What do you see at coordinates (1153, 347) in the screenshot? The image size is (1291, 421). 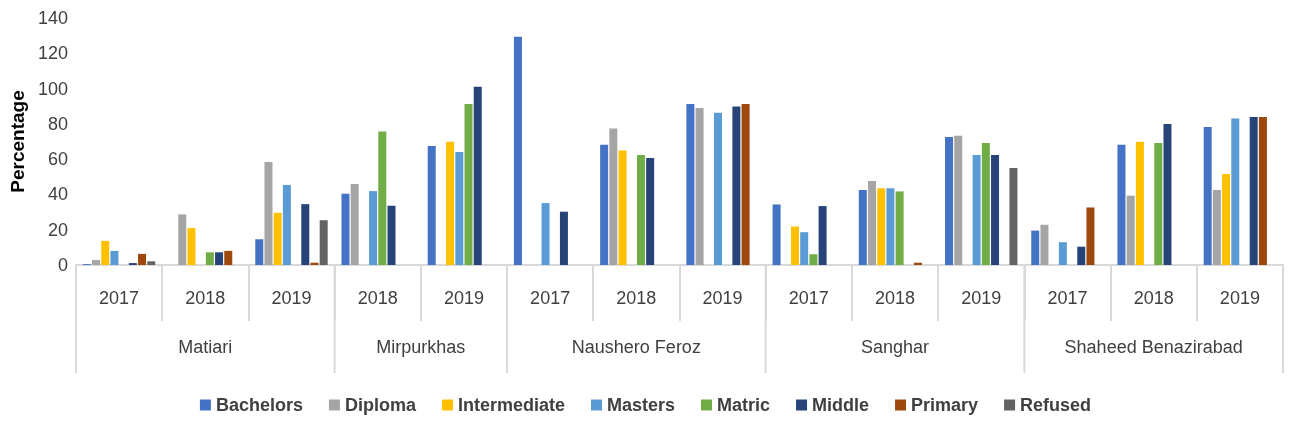 I see `text: Shaheed Benazirabad` at bounding box center [1153, 347].